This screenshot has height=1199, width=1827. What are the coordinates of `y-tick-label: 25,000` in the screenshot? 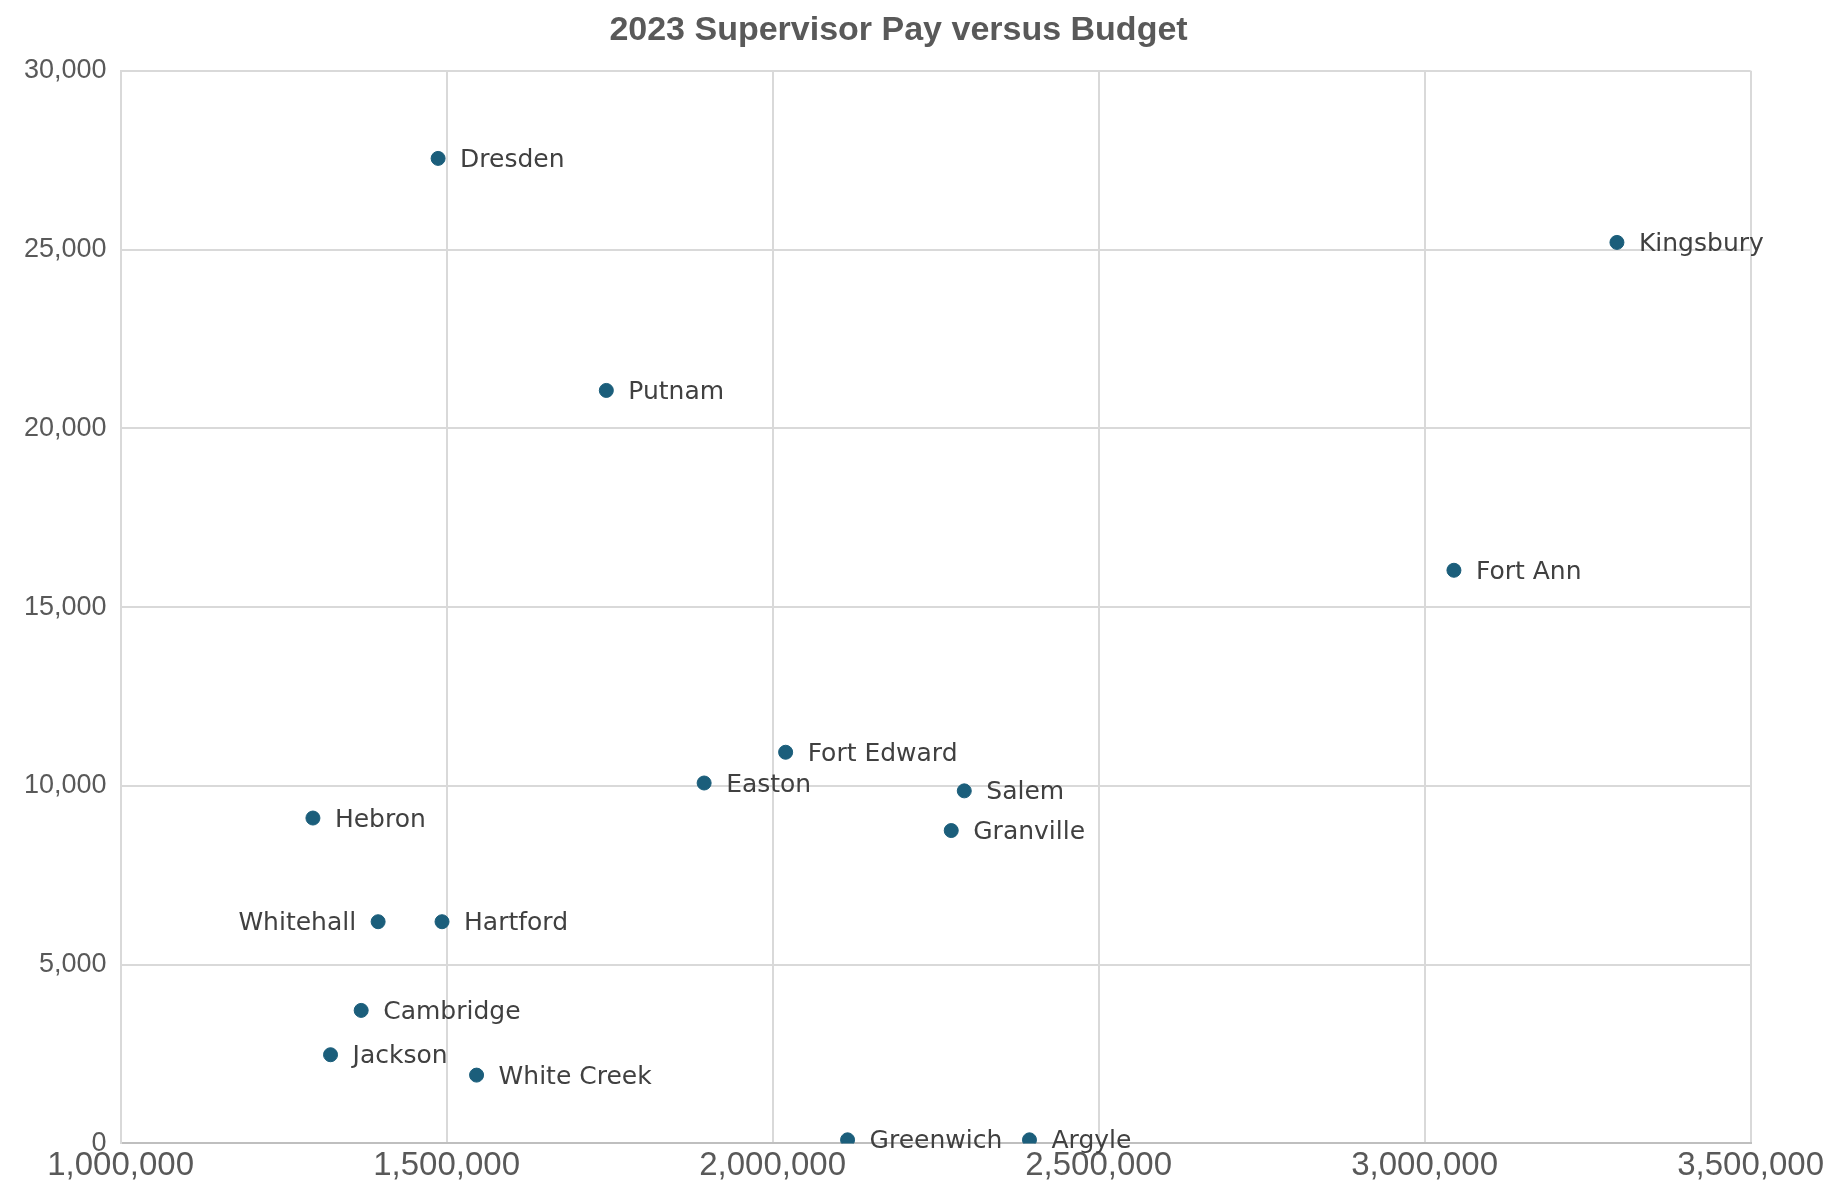 It's located at (65, 248).